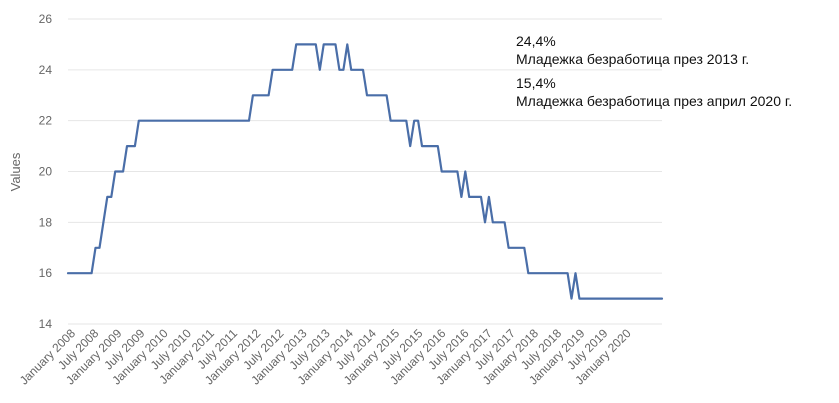  Describe the element at coordinates (536, 83) in the screenshot. I see `annotation-2020-value: 15,4%` at that location.